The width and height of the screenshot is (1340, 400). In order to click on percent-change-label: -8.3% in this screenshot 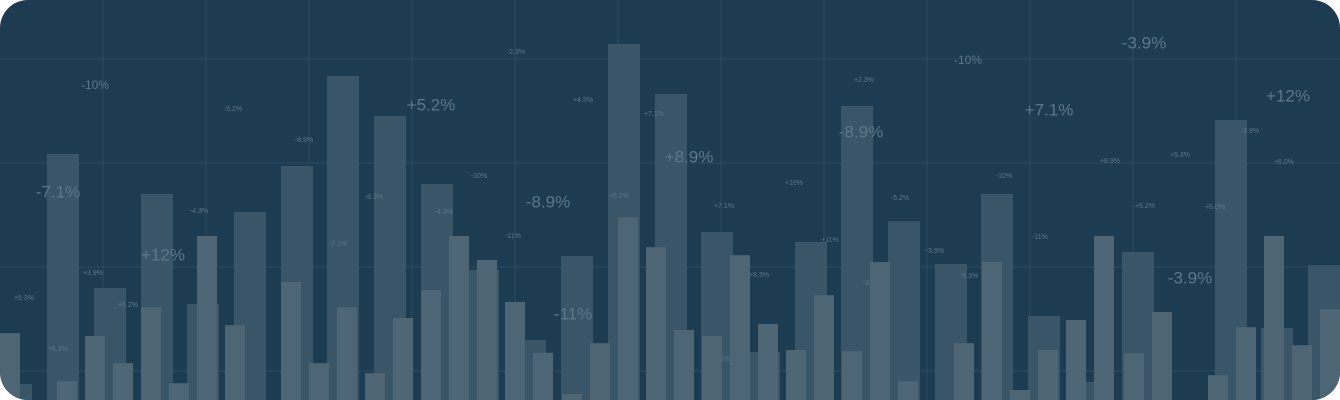, I will do `click(374, 197)`.